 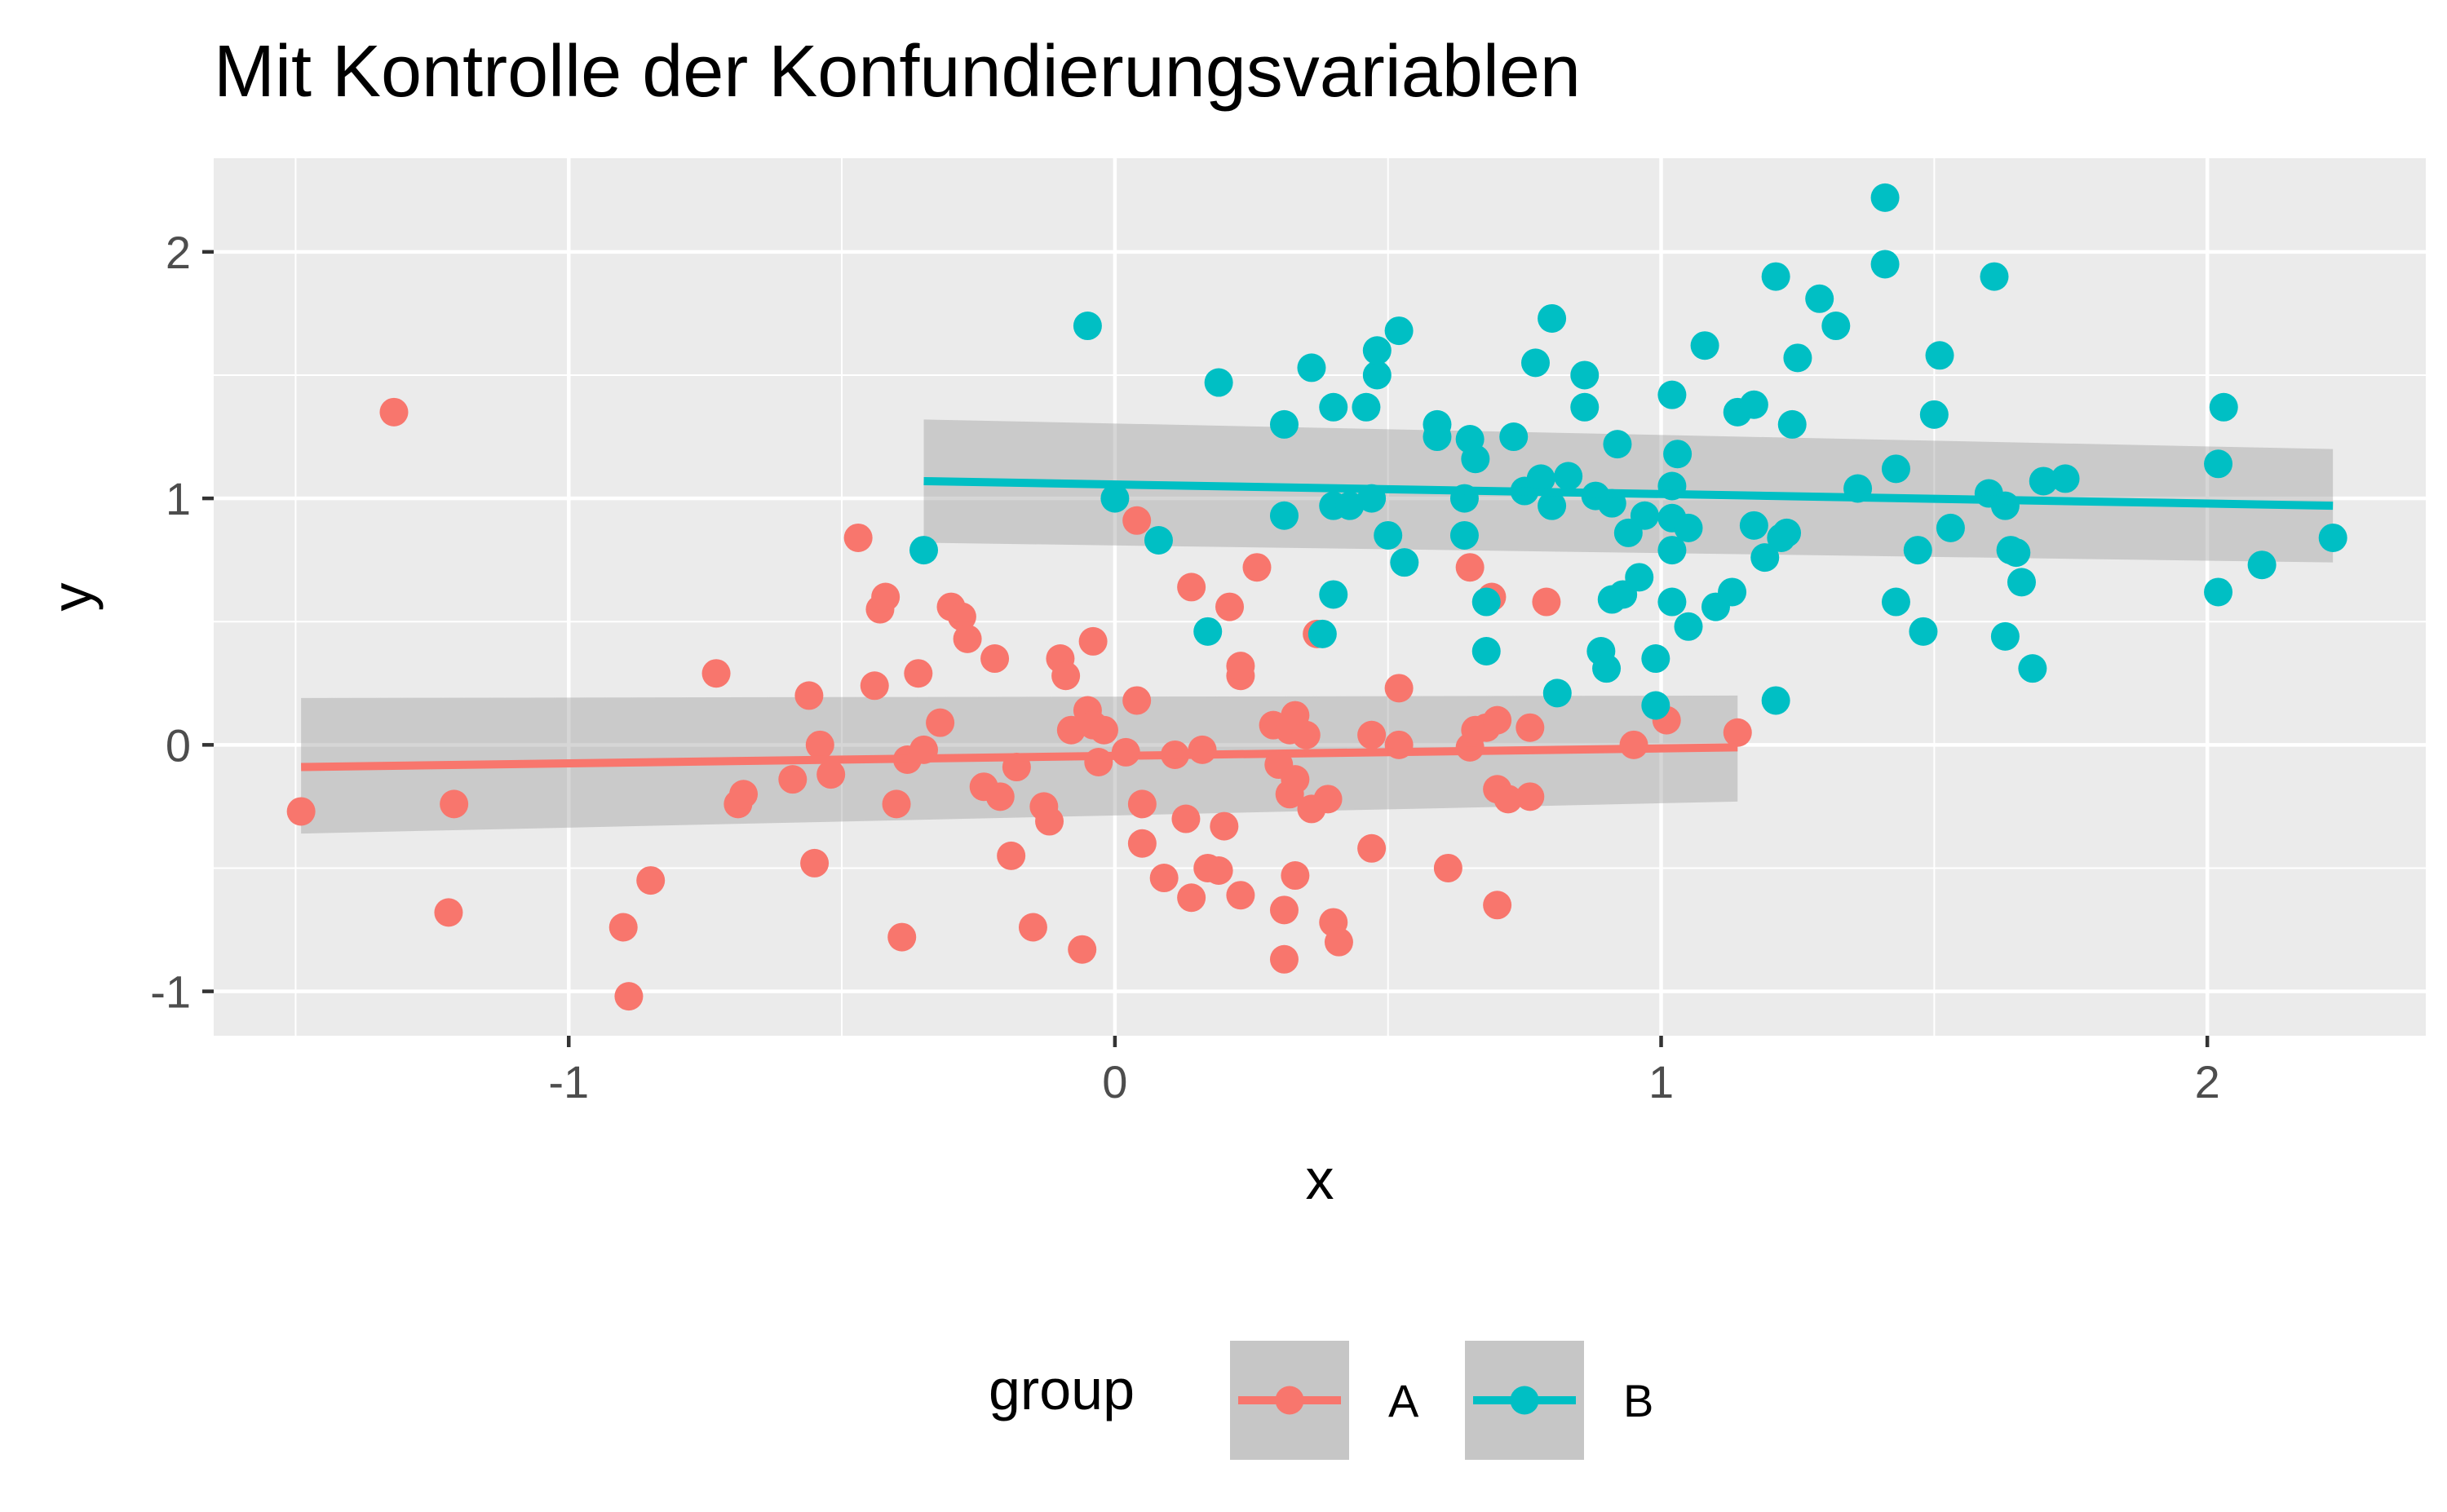 I want to click on legend-title: group, so click(x=1062, y=1389).